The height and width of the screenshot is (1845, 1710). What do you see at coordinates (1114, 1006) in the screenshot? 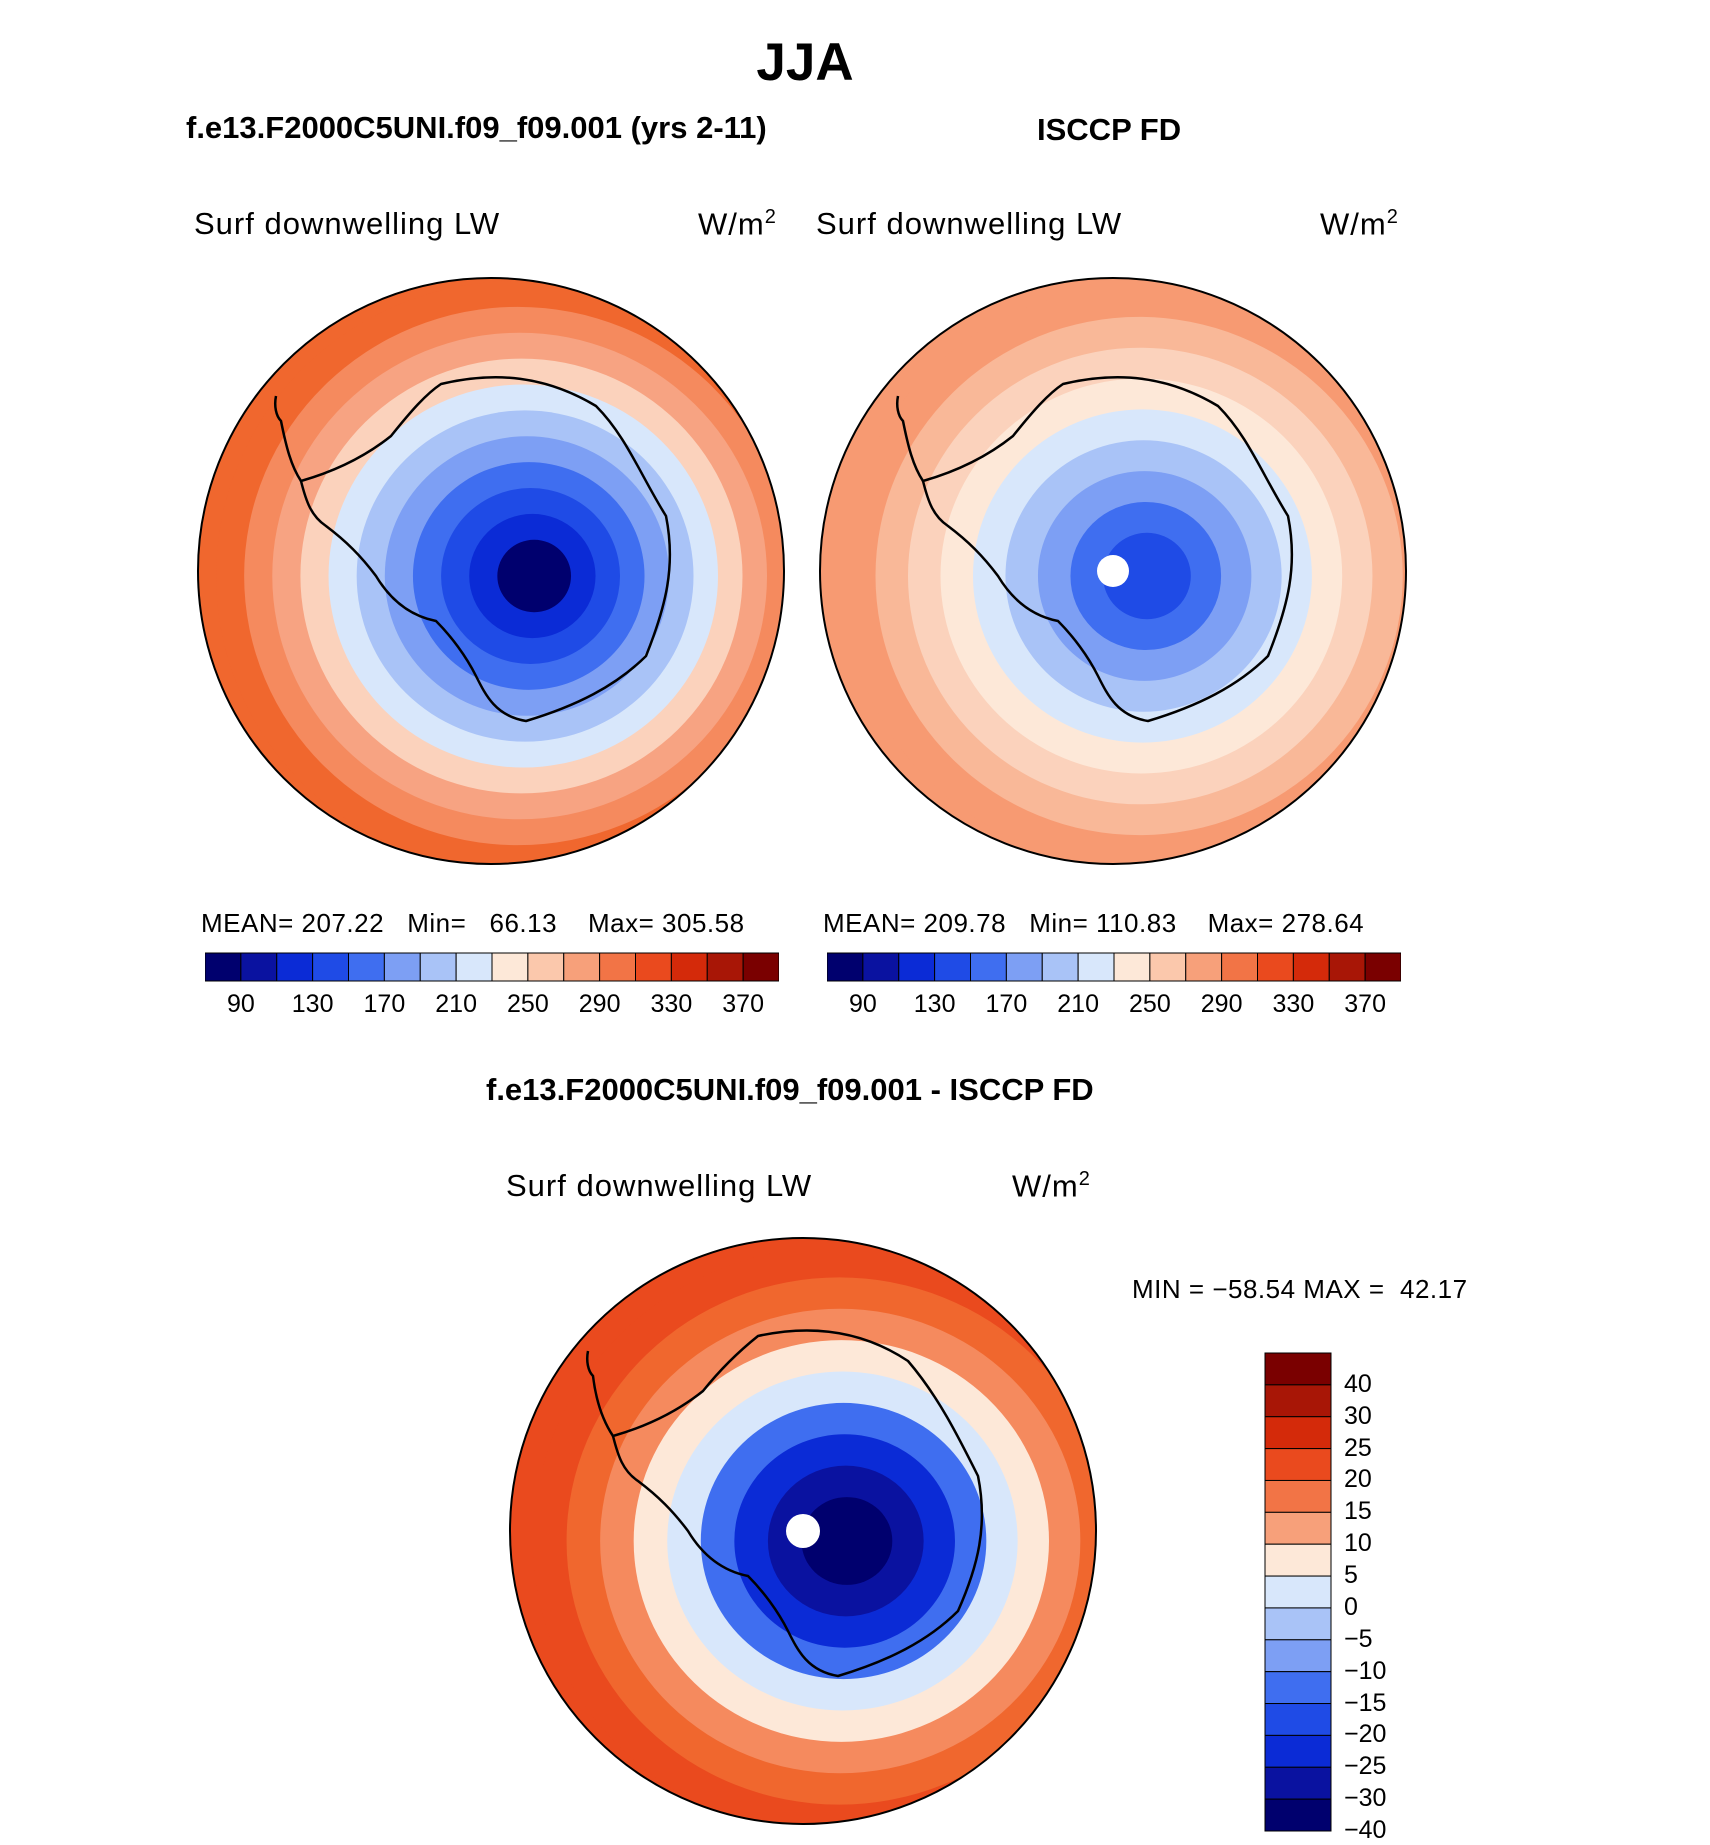
I see `obs-colorbar-ticks: 90 130 170 210 250 290 330 370` at bounding box center [1114, 1006].